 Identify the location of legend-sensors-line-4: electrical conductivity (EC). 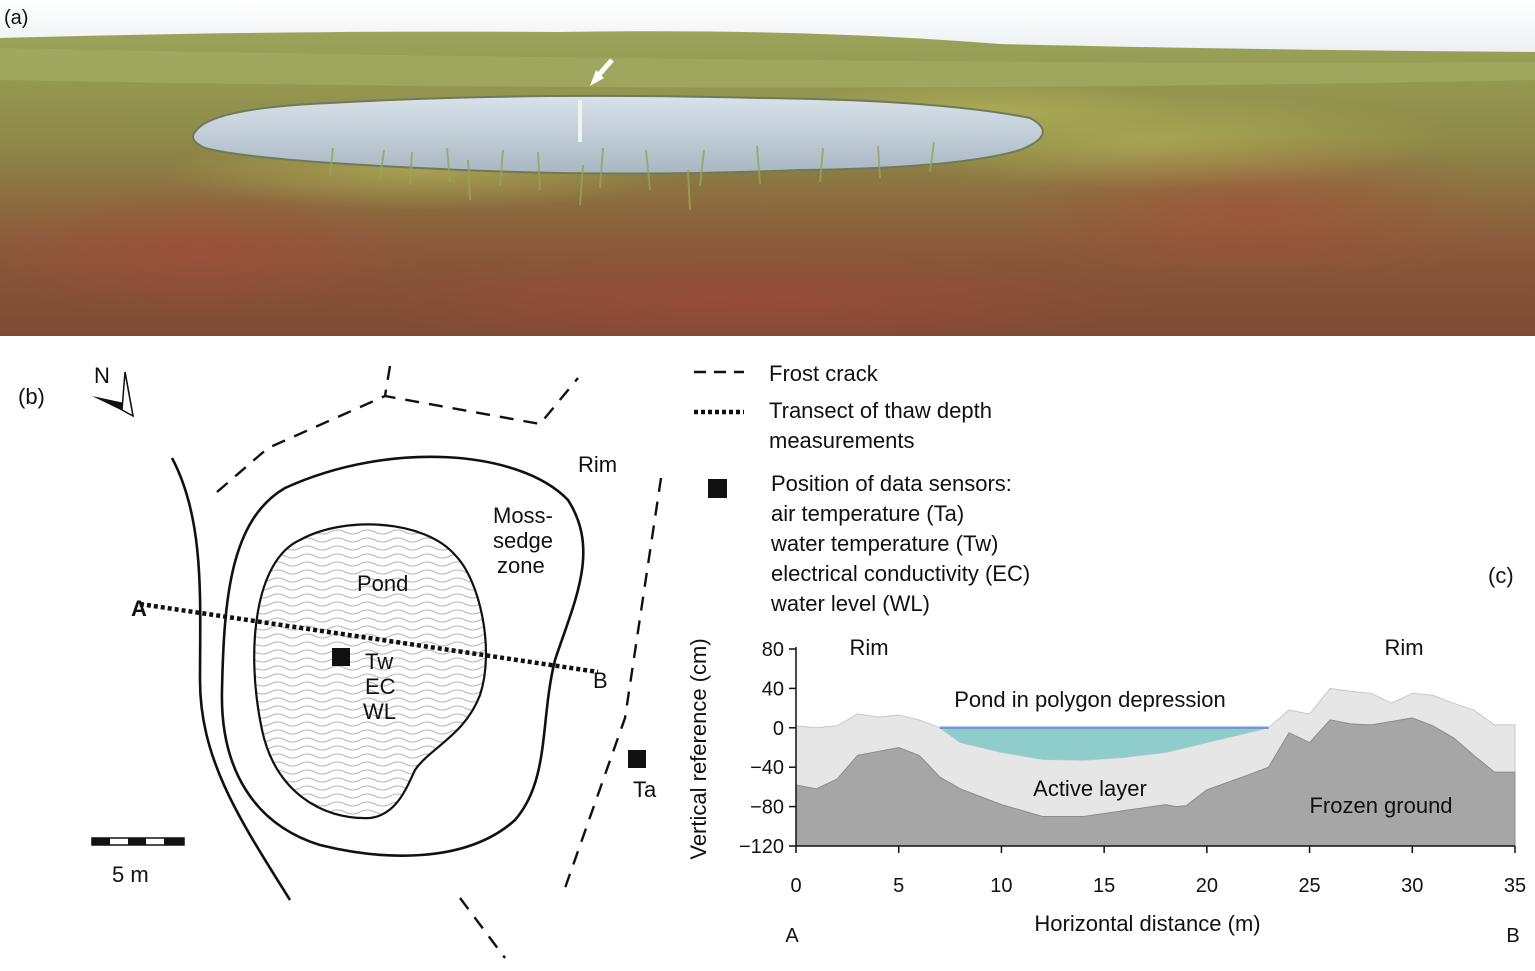
(901, 573).